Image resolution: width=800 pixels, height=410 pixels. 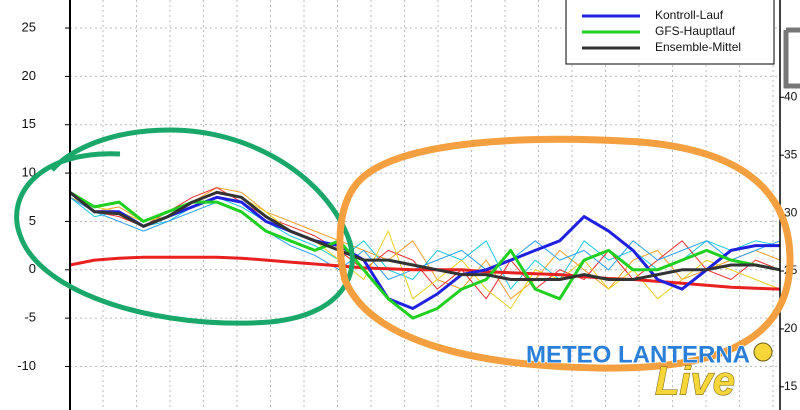 What do you see at coordinates (791, 96) in the screenshot?
I see `y2-tick-label: 40` at bounding box center [791, 96].